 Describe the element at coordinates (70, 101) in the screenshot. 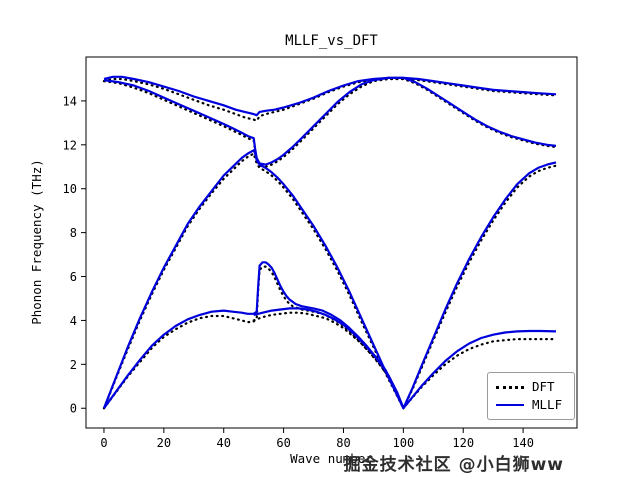

I see `y-tick-label: 14` at that location.